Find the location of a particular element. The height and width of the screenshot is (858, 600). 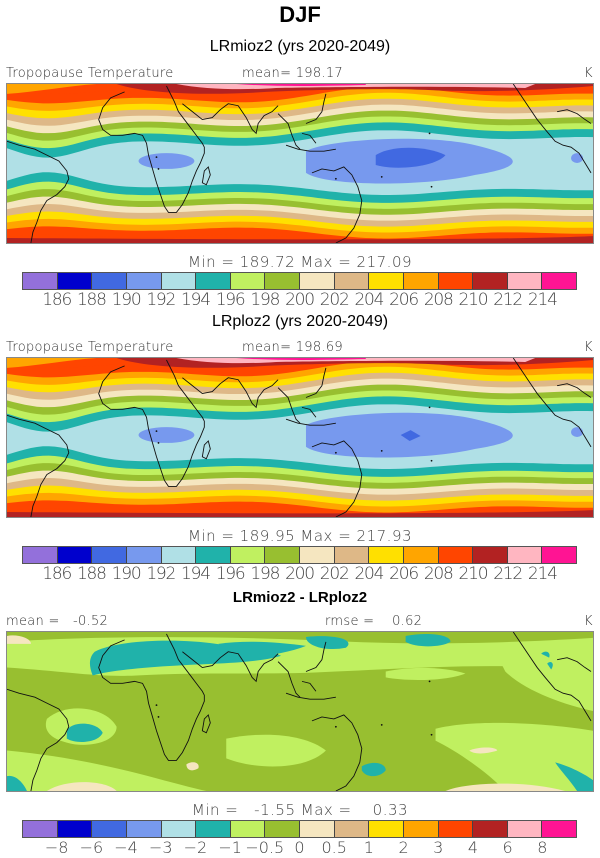

colorbar-tick-label: 0 is located at coordinates (299, 847).